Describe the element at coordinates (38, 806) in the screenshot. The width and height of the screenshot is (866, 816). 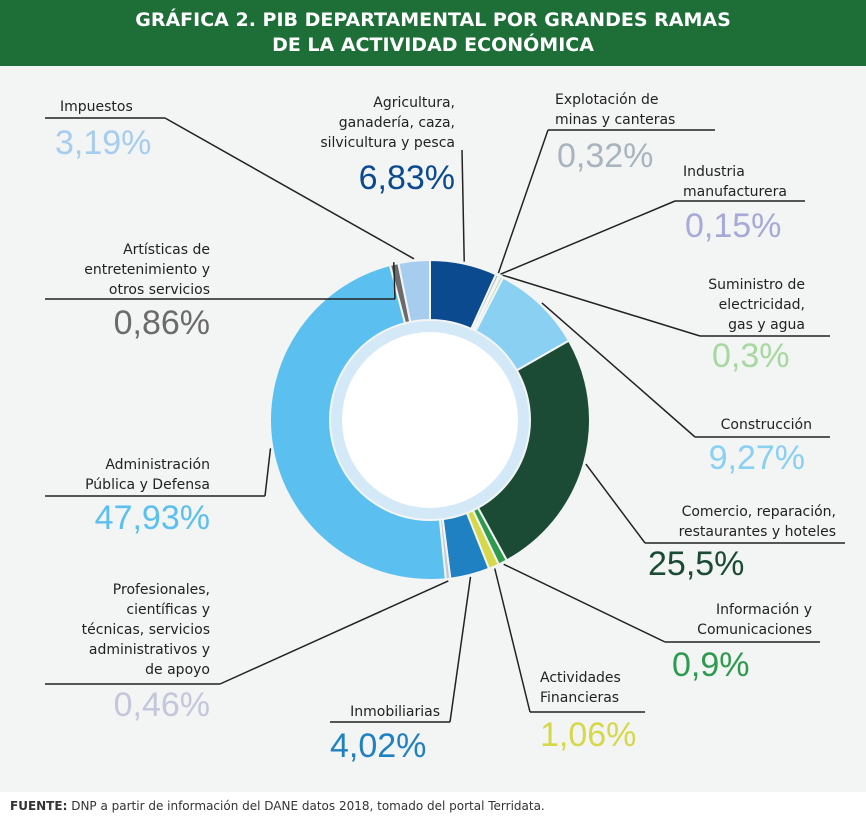
I see `footer-label: FUENTE:` at that location.